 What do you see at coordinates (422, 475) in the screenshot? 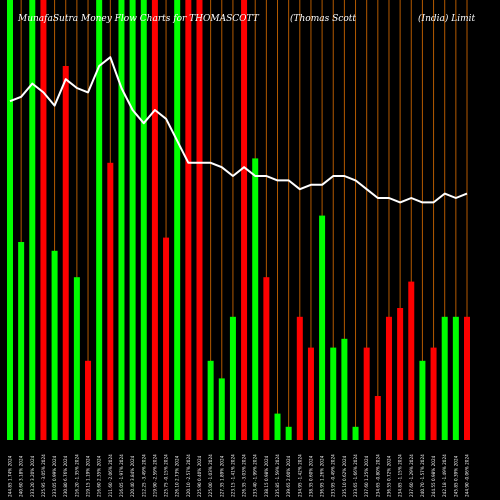
I see `x-tick-label: 240.70 -1.57% 2024` at bounding box center [422, 475].